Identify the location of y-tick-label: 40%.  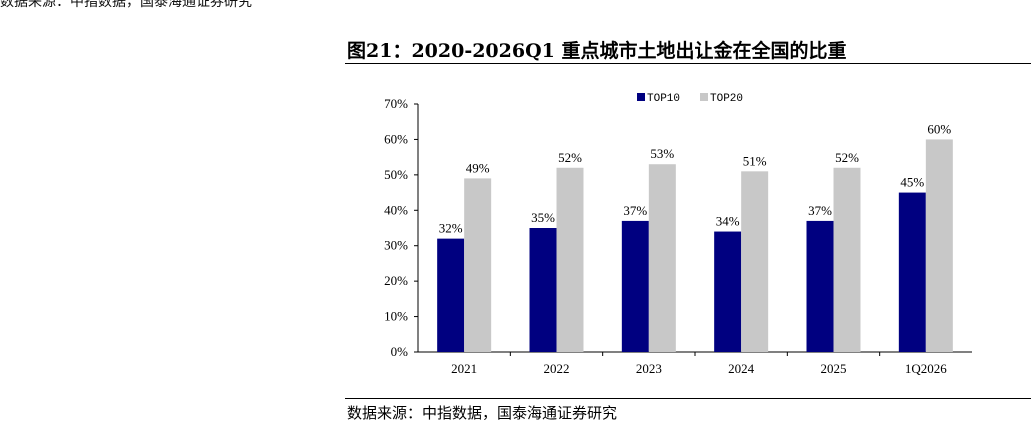
(396, 209).